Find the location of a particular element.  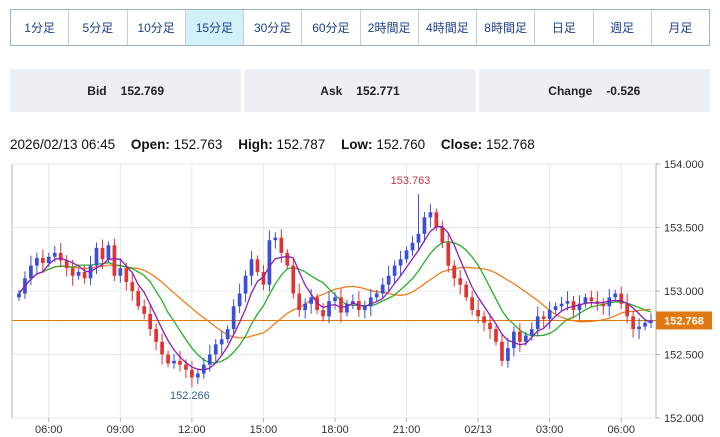

timeframe-tab: 5分足 is located at coordinates (98, 27).